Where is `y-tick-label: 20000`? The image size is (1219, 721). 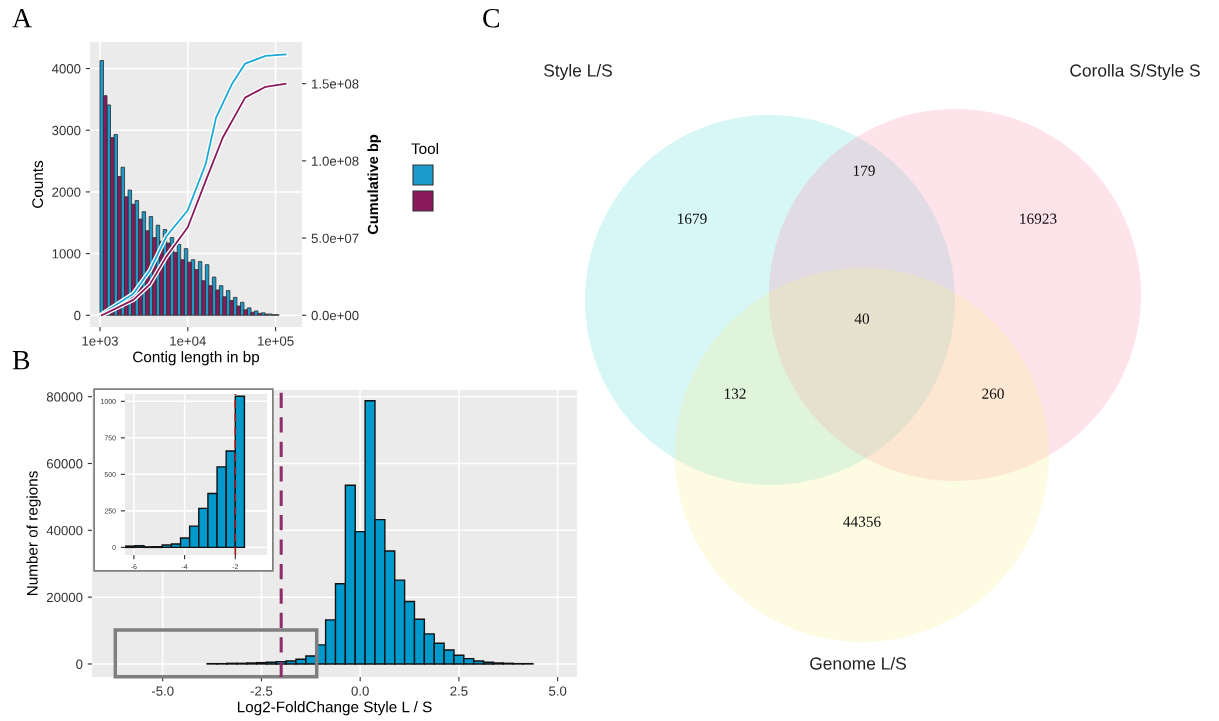
y-tick-label: 20000 is located at coordinates (64, 597).